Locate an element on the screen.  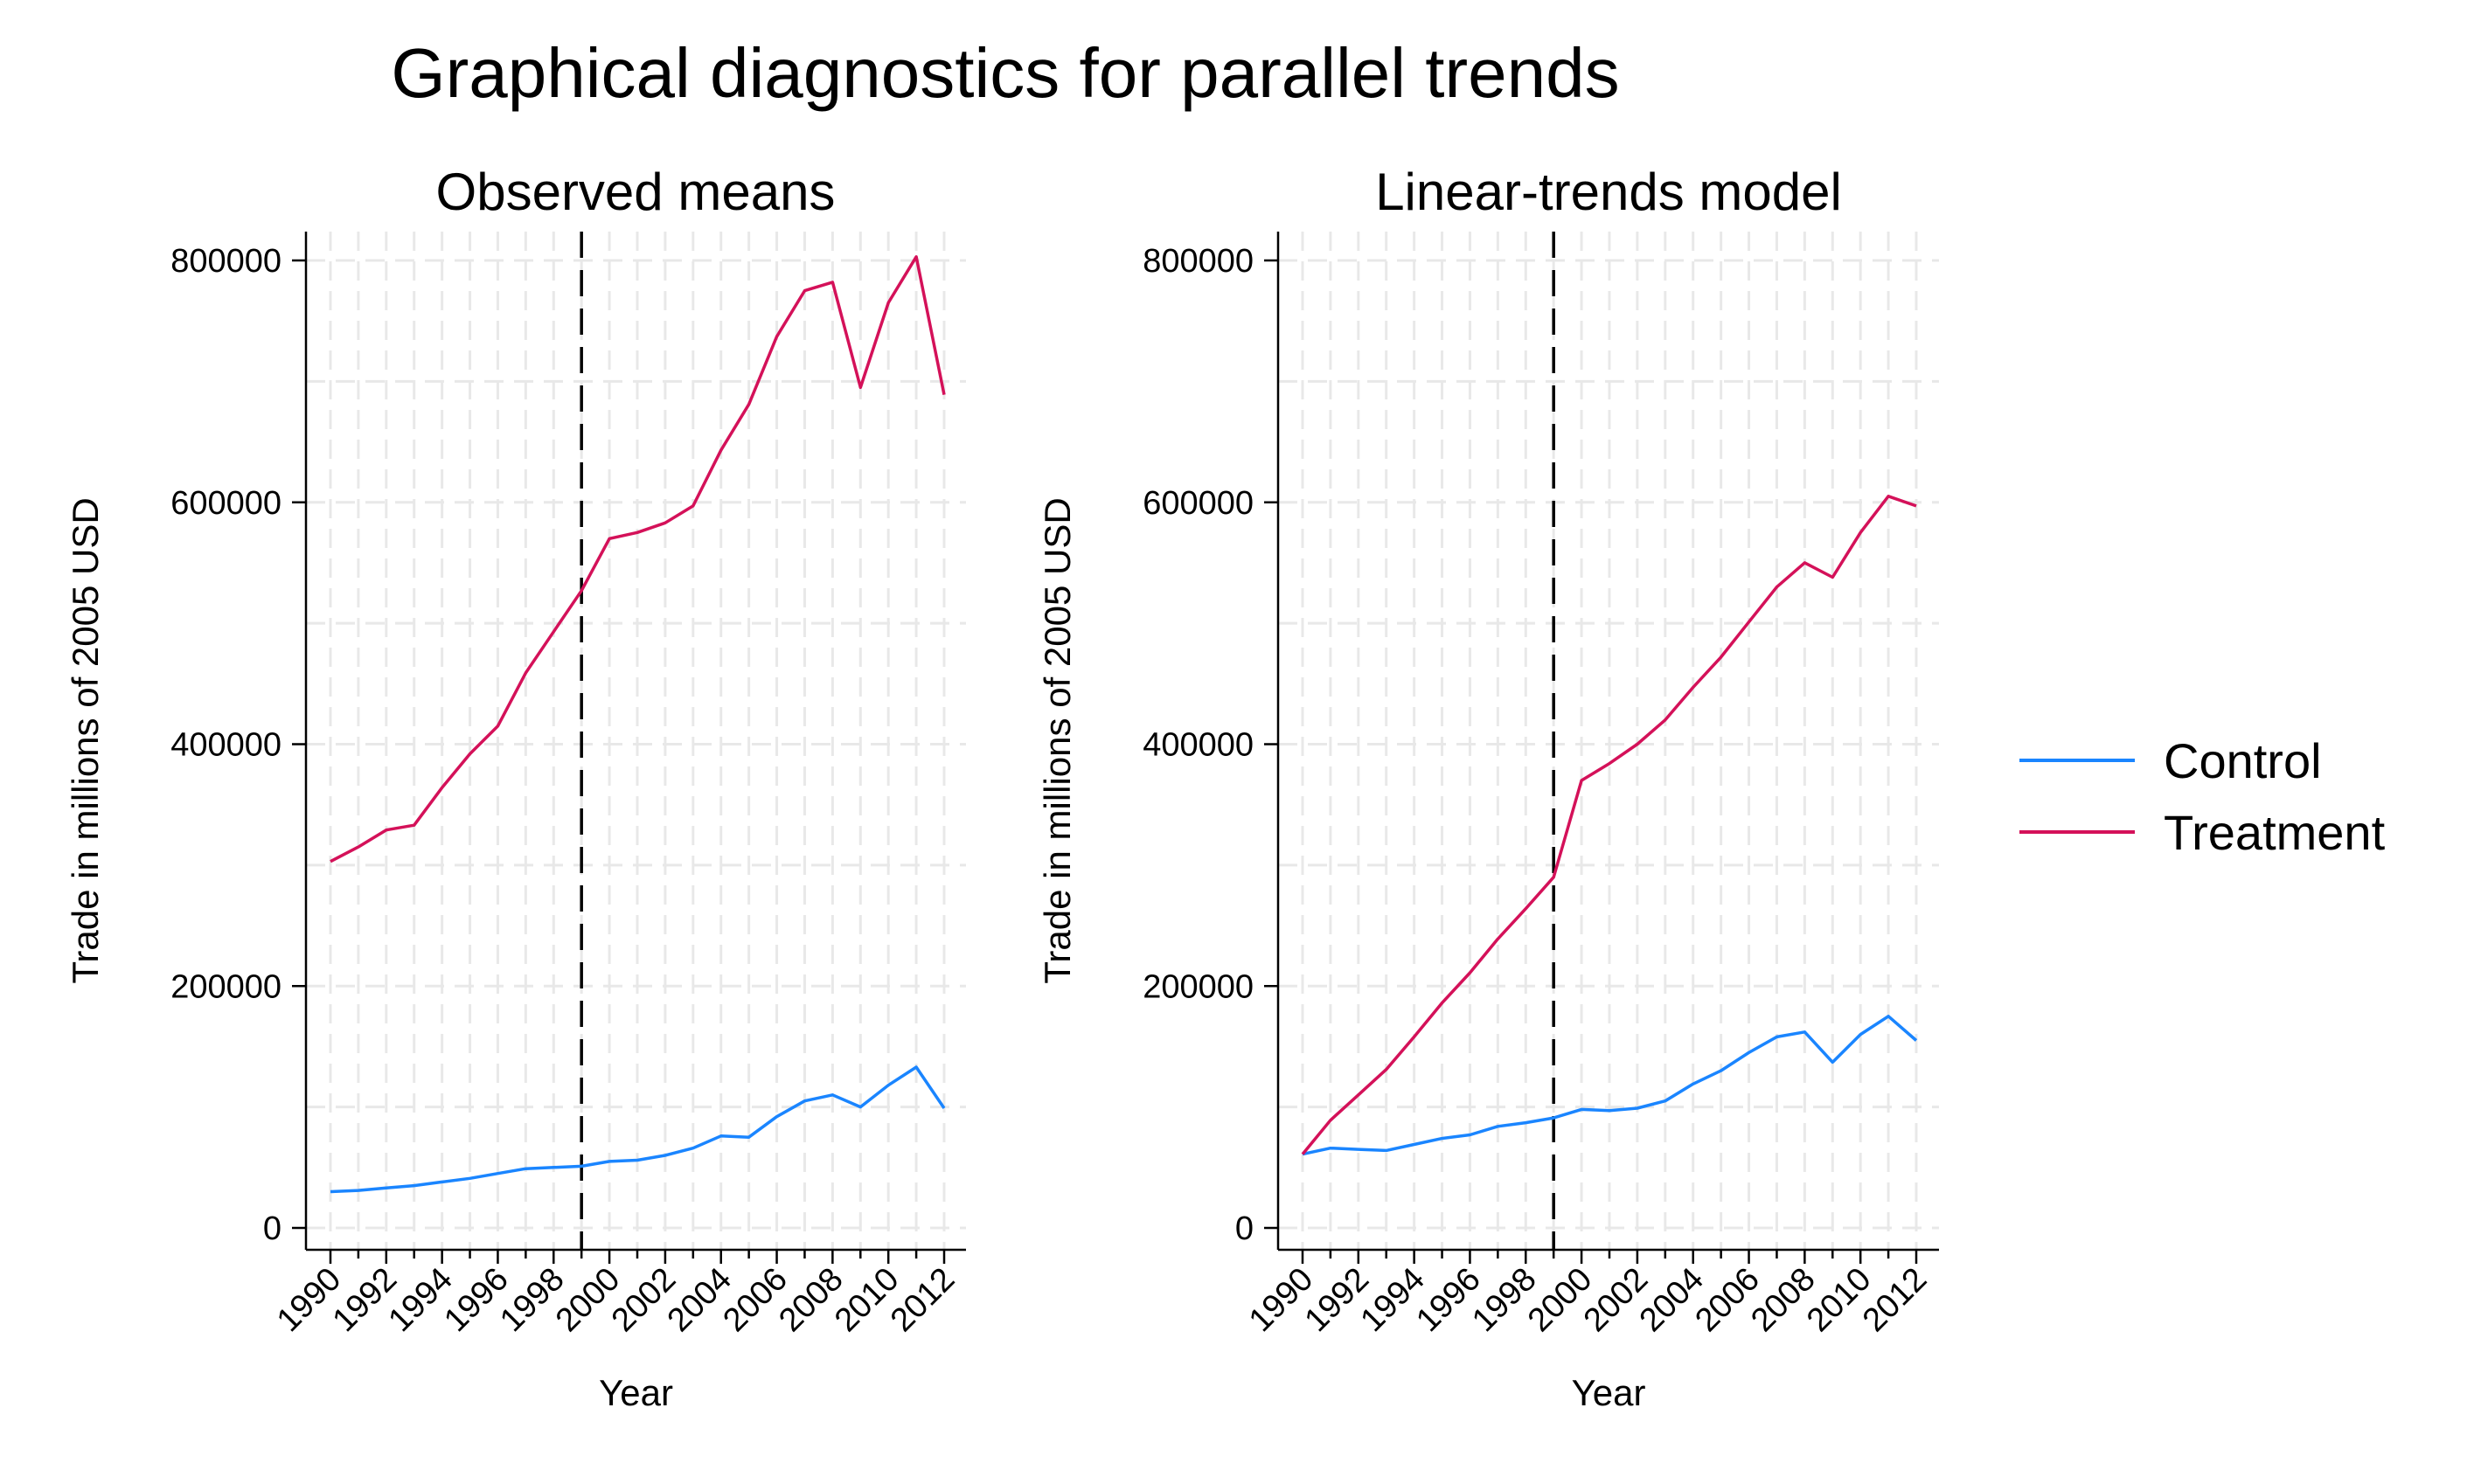
panel-title: Observed means is located at coordinates (636, 192).